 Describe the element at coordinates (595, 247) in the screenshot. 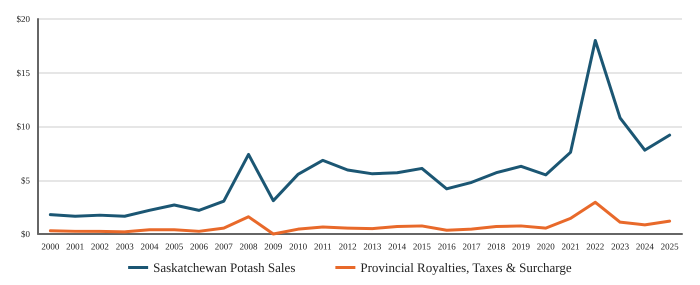

I see `x-tick-label: 2022` at that location.